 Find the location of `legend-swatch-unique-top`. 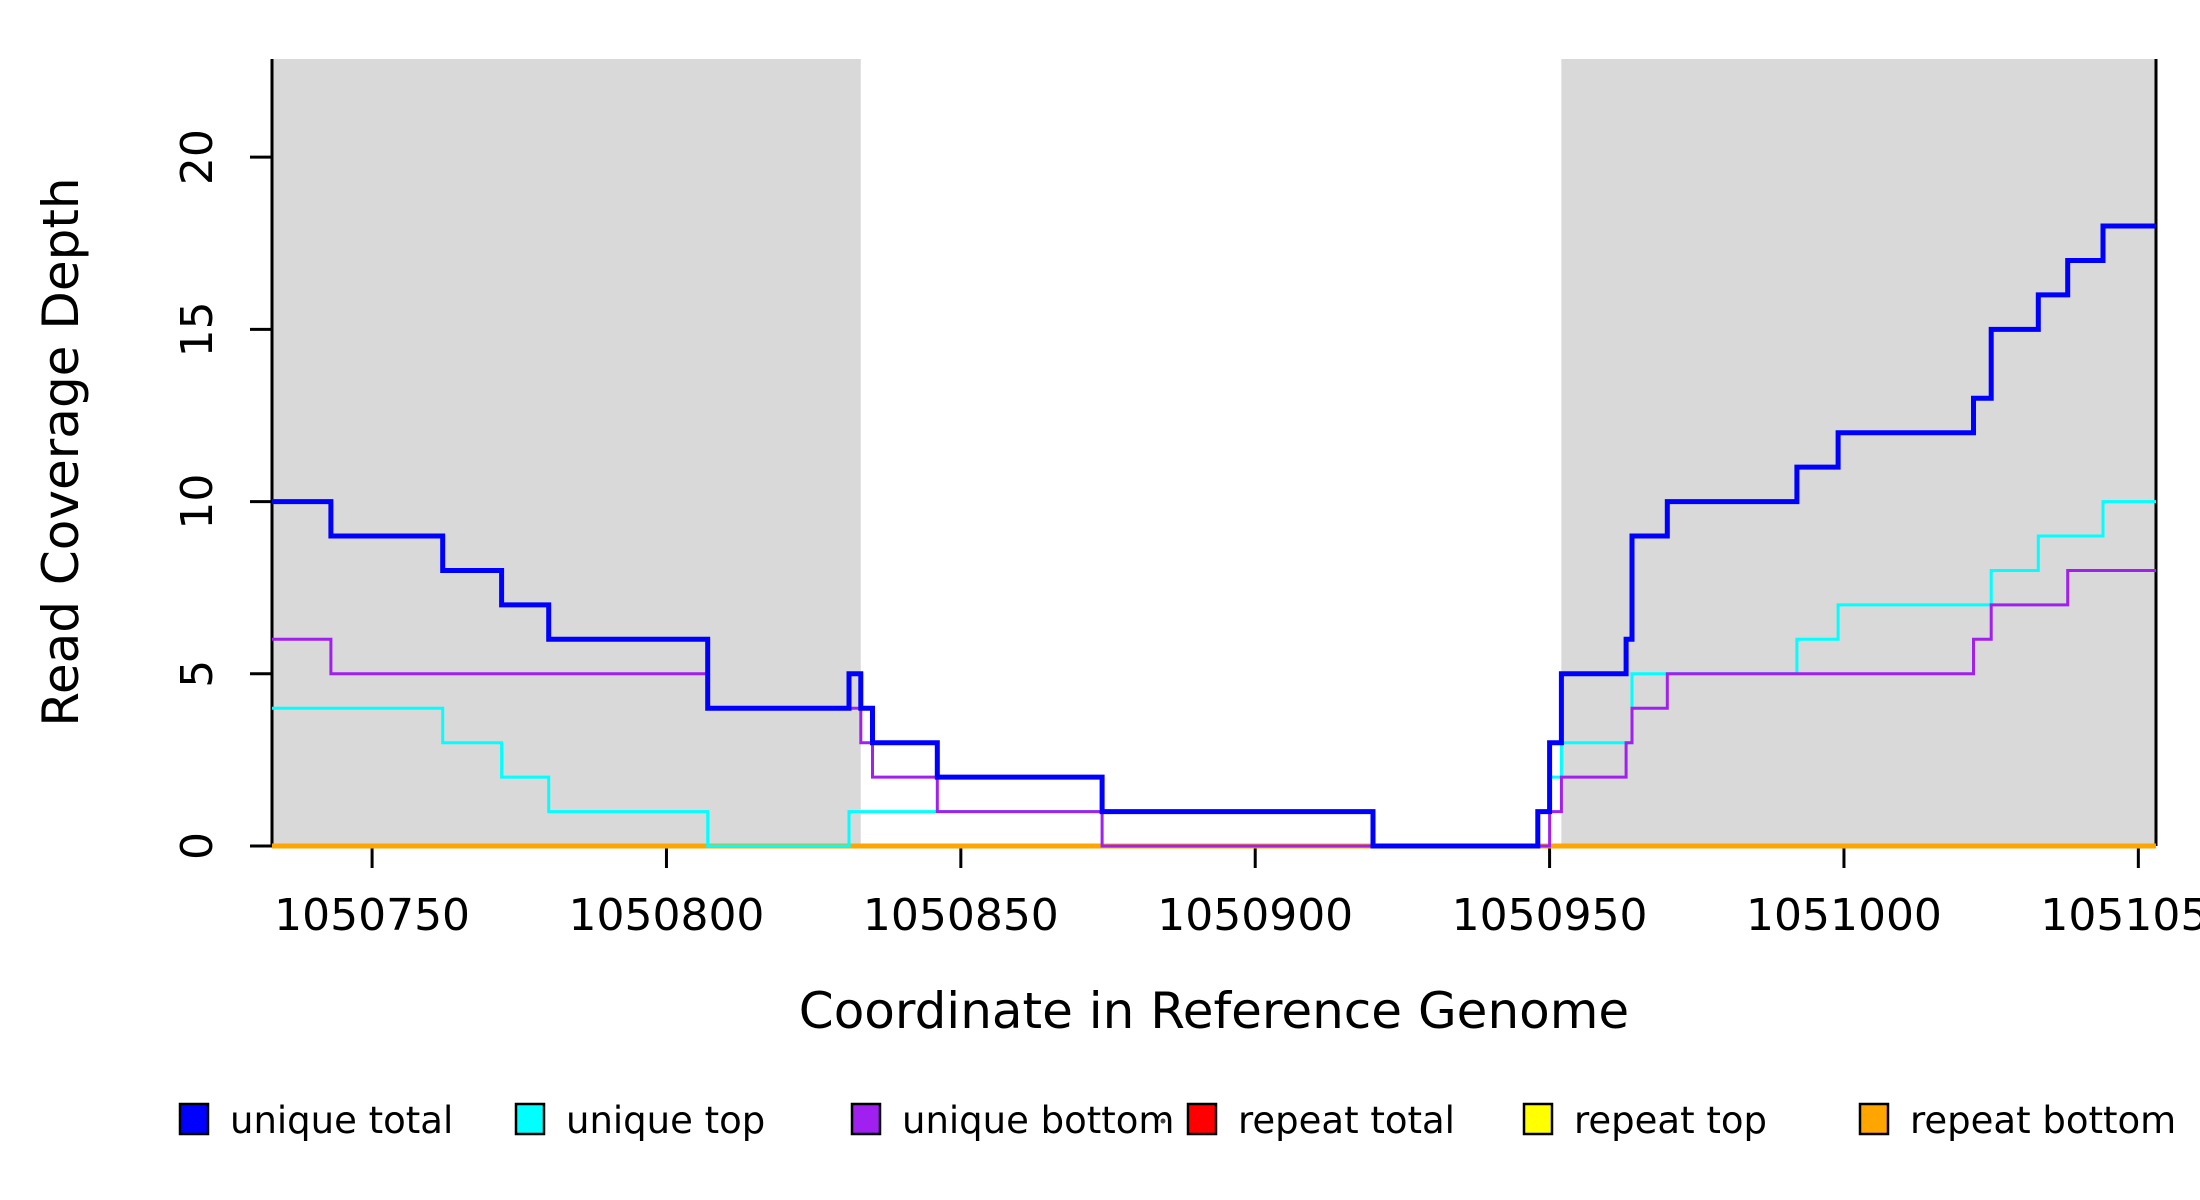

legend-swatch-unique-top is located at coordinates (530, 1119).